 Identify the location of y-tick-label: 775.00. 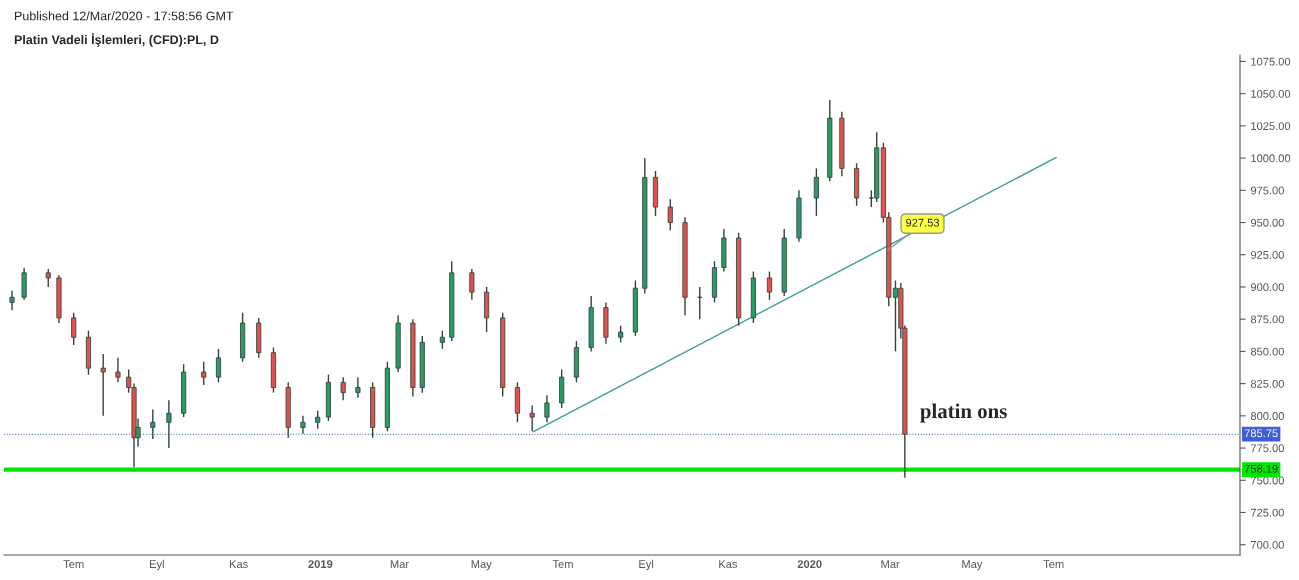
(1267, 448).